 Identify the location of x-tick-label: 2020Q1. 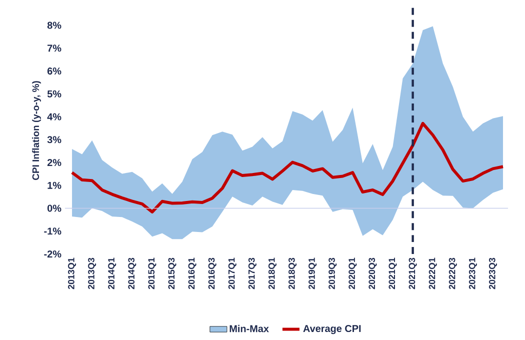
(352, 274).